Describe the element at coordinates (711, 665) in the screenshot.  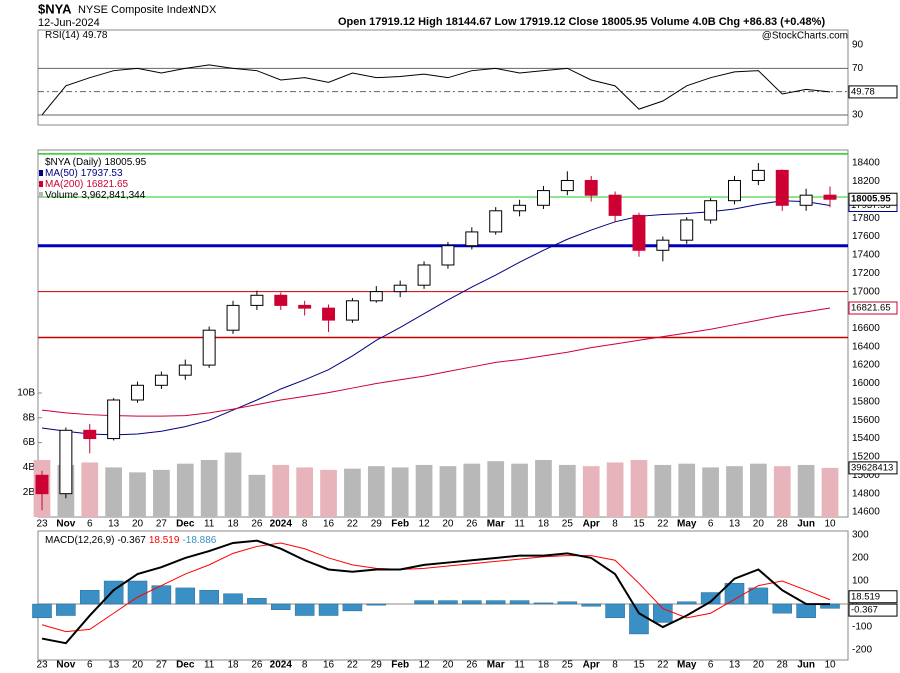
I see `x-tick-label: 6` at that location.